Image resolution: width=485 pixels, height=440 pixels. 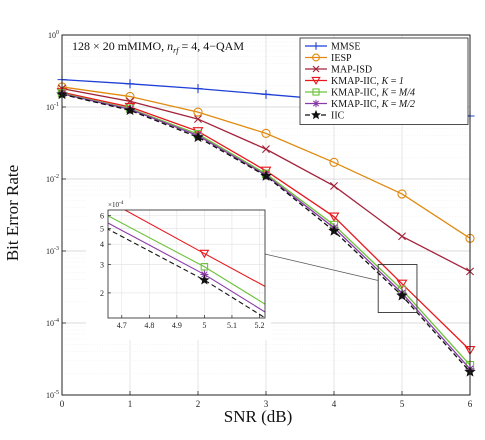 I want to click on legend-item: MAP-ISD, so click(x=338, y=70).